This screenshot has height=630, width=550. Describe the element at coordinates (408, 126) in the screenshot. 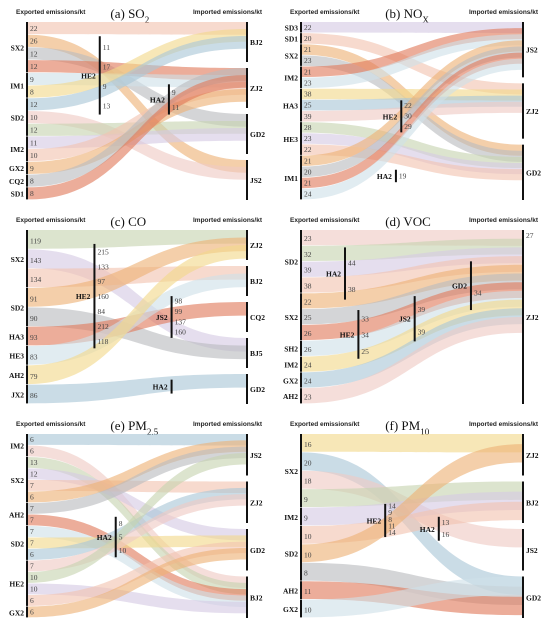

I see `flow-value: 29` at that location.